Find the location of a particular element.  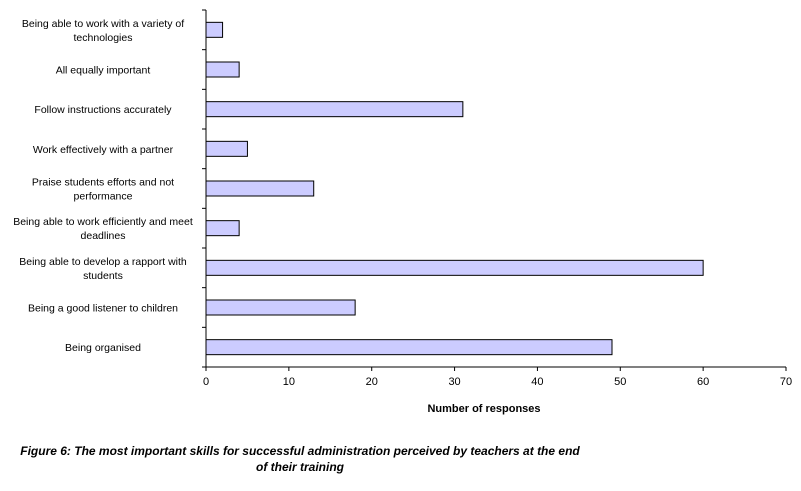

category-label-line: Work effectively with a partner is located at coordinates (103, 150).